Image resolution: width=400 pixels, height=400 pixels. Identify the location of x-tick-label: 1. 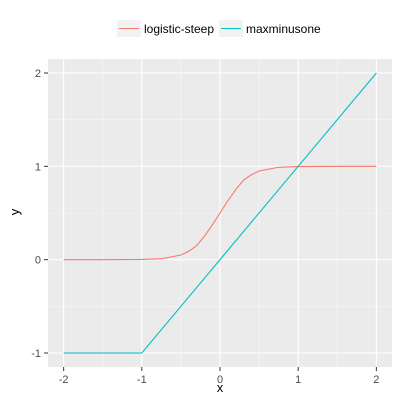
(298, 380).